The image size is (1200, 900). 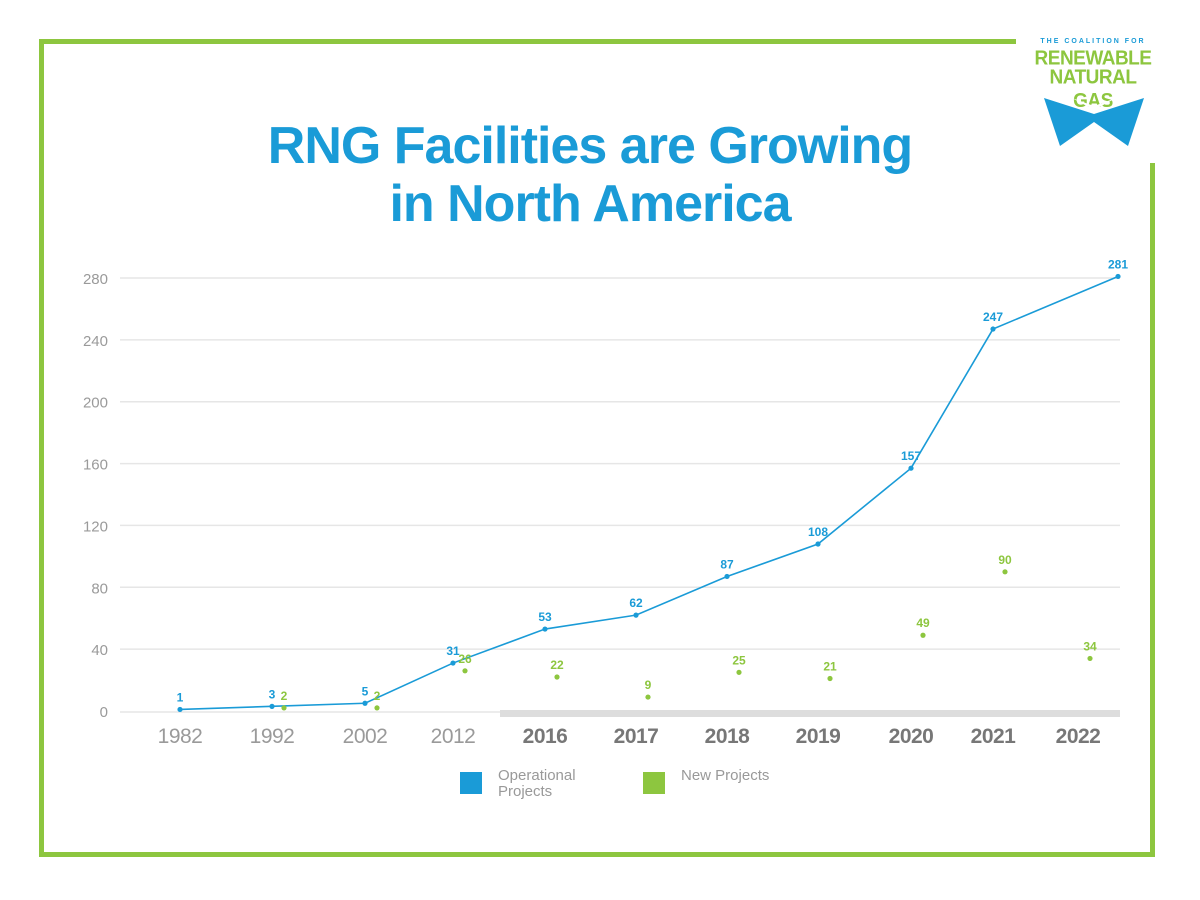 What do you see at coordinates (923, 623) in the screenshot?
I see `data-label-new: 49` at bounding box center [923, 623].